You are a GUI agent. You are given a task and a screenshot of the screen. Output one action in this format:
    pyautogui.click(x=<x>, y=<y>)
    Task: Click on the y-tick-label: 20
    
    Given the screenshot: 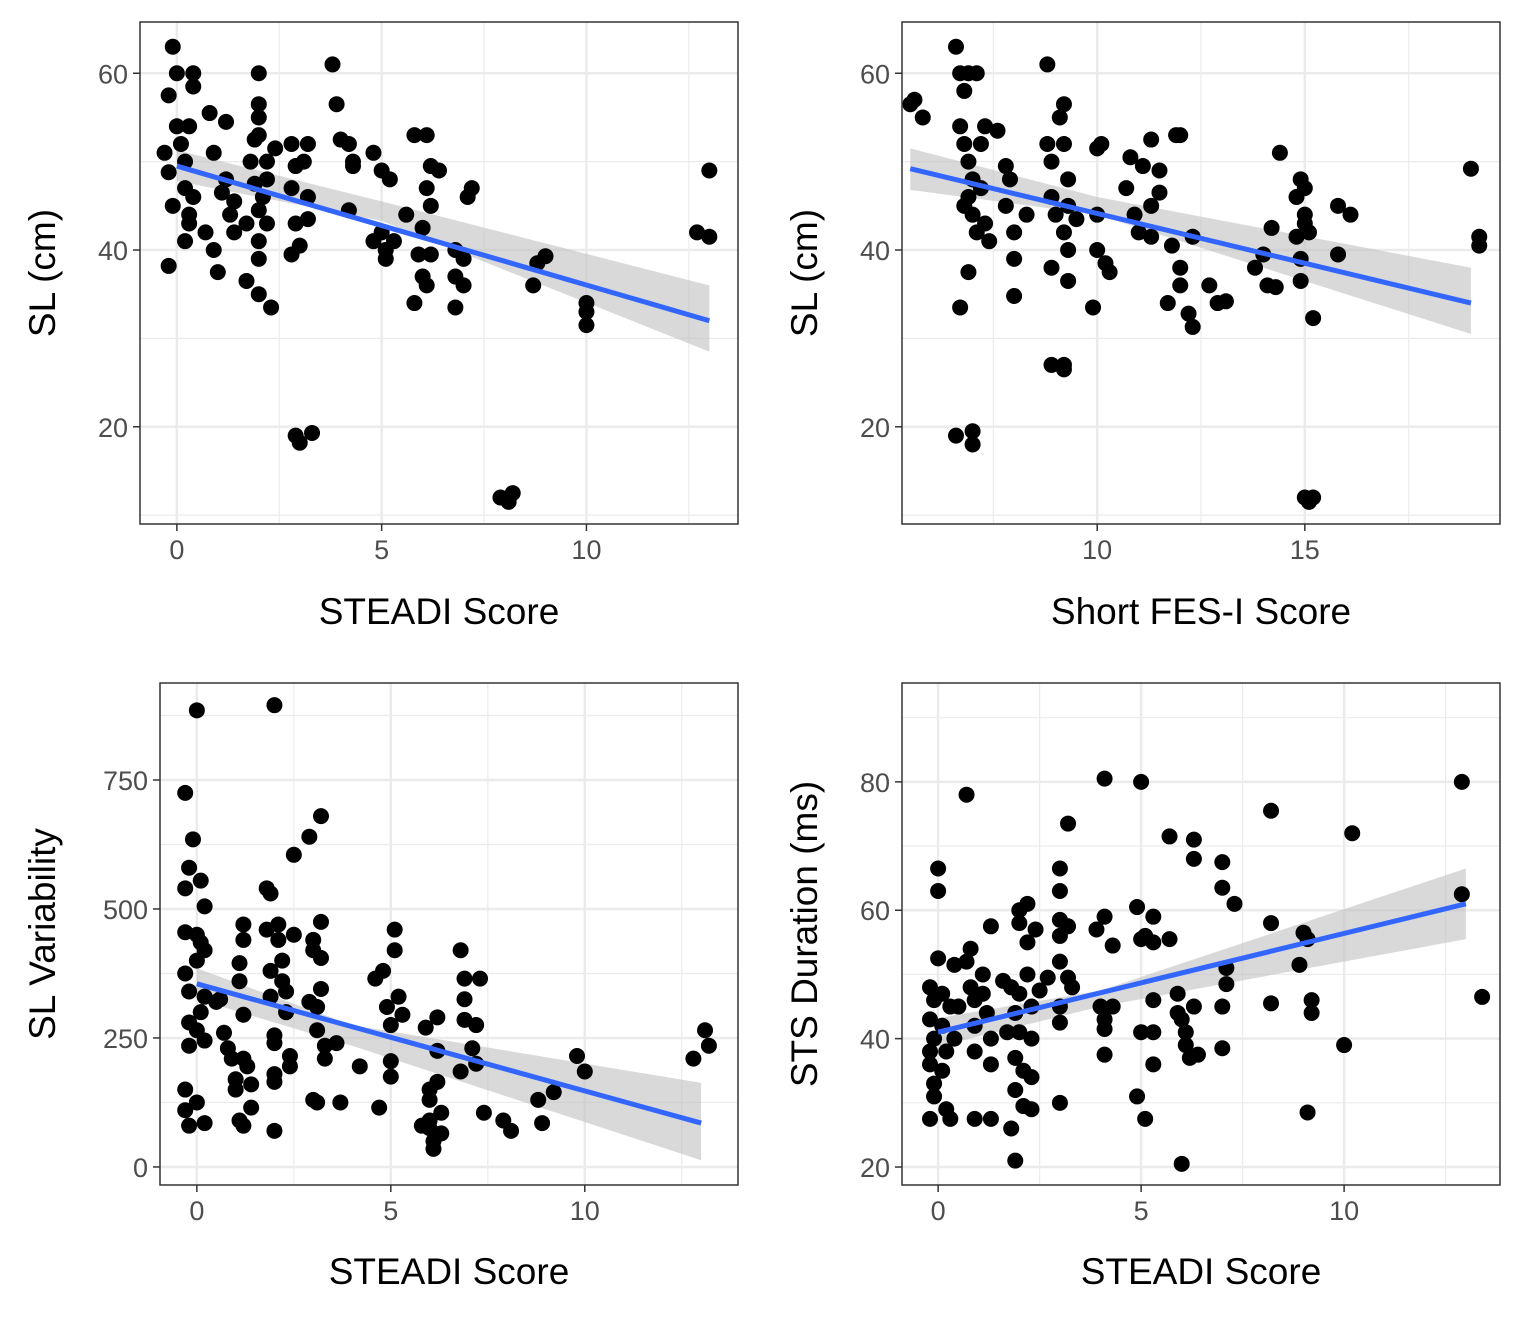 What is the action you would take?
    pyautogui.click(x=875, y=428)
    